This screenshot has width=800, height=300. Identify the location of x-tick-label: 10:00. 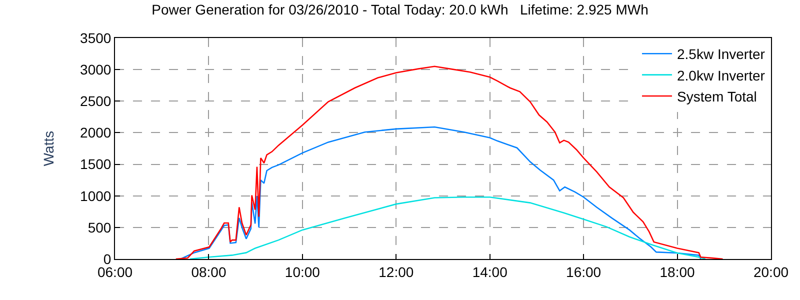
(302, 272).